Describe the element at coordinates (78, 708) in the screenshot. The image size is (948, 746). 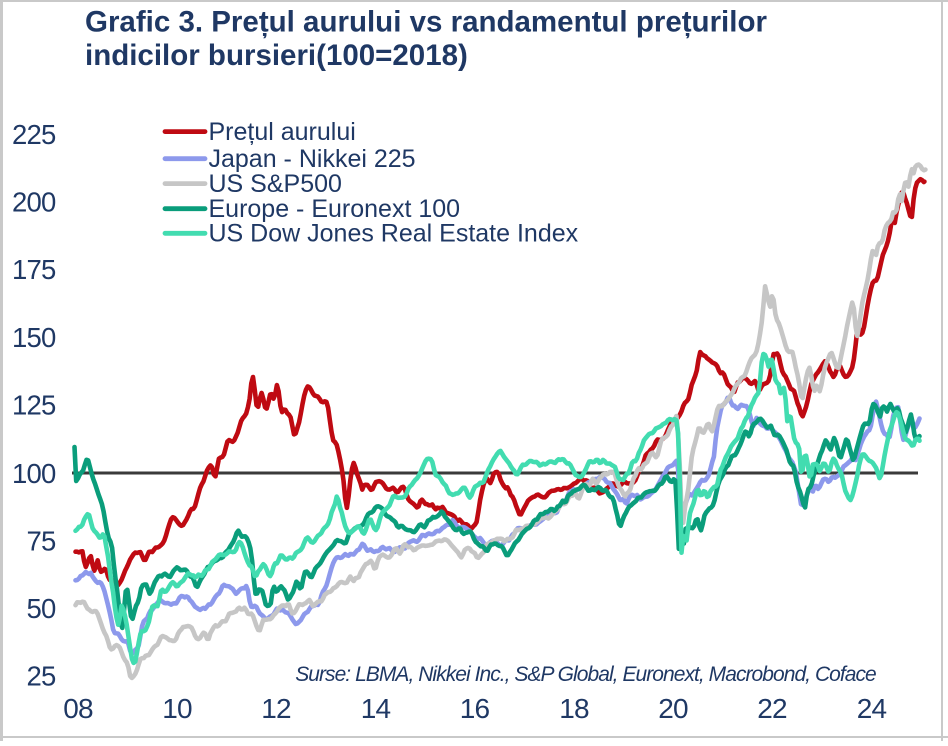
I see `svg-text: 08` at that location.